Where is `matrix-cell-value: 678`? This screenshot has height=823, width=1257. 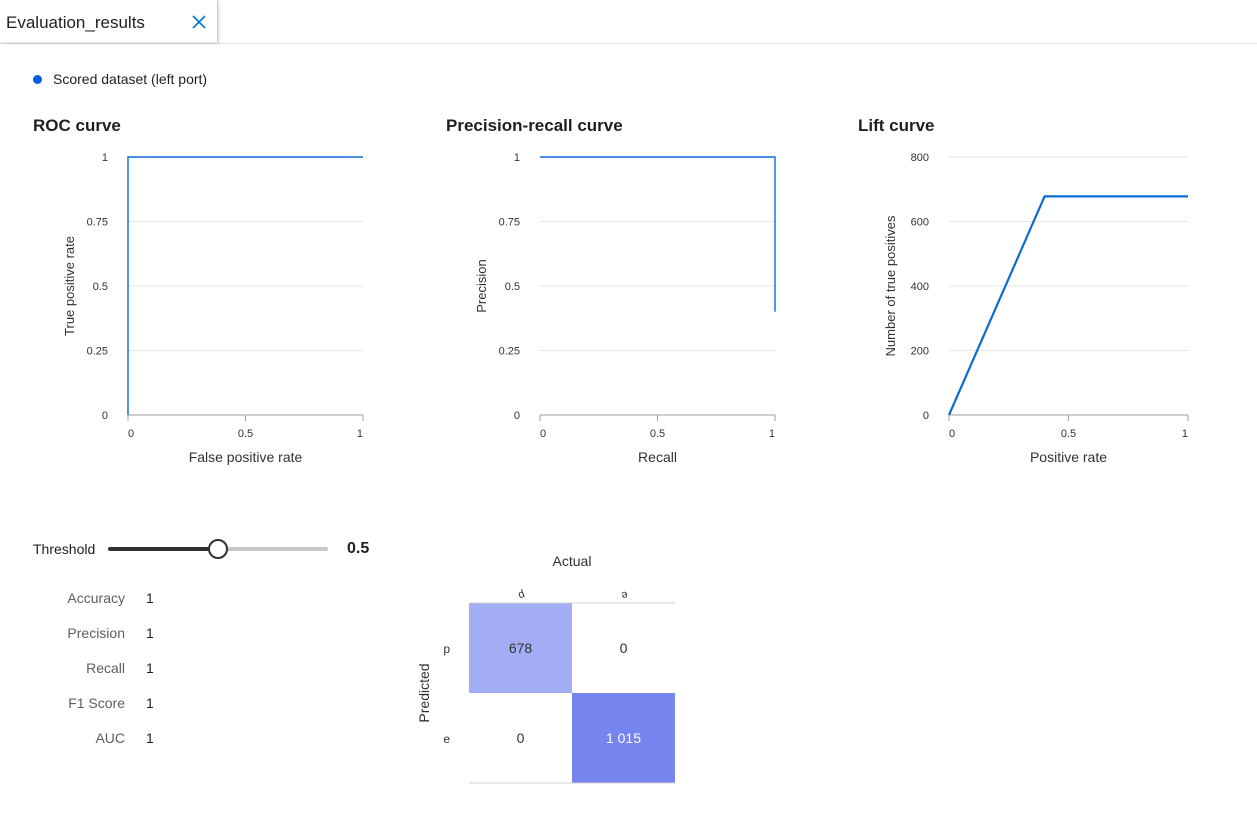
matrix-cell-value: 678 is located at coordinates (521, 648).